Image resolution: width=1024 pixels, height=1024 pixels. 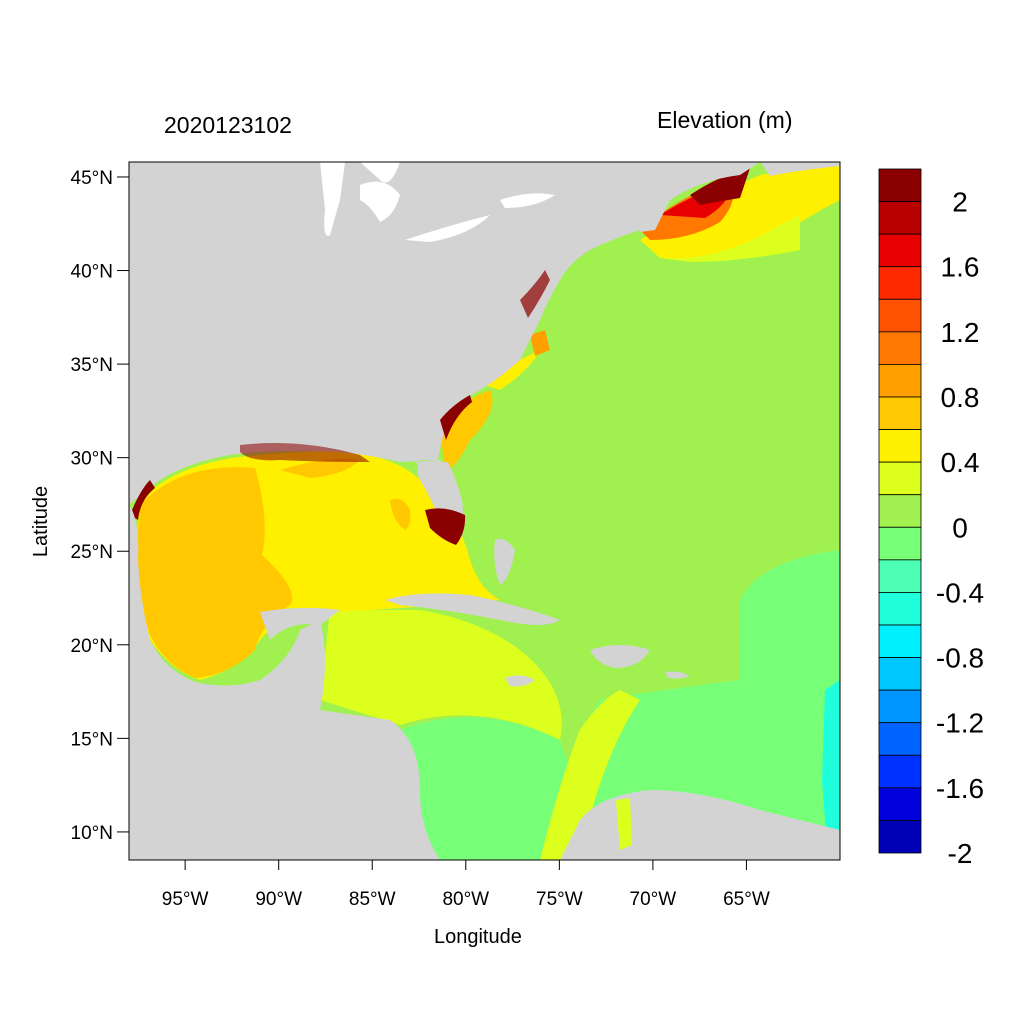 I want to click on colorbar-label: -2, so click(x=960, y=853).